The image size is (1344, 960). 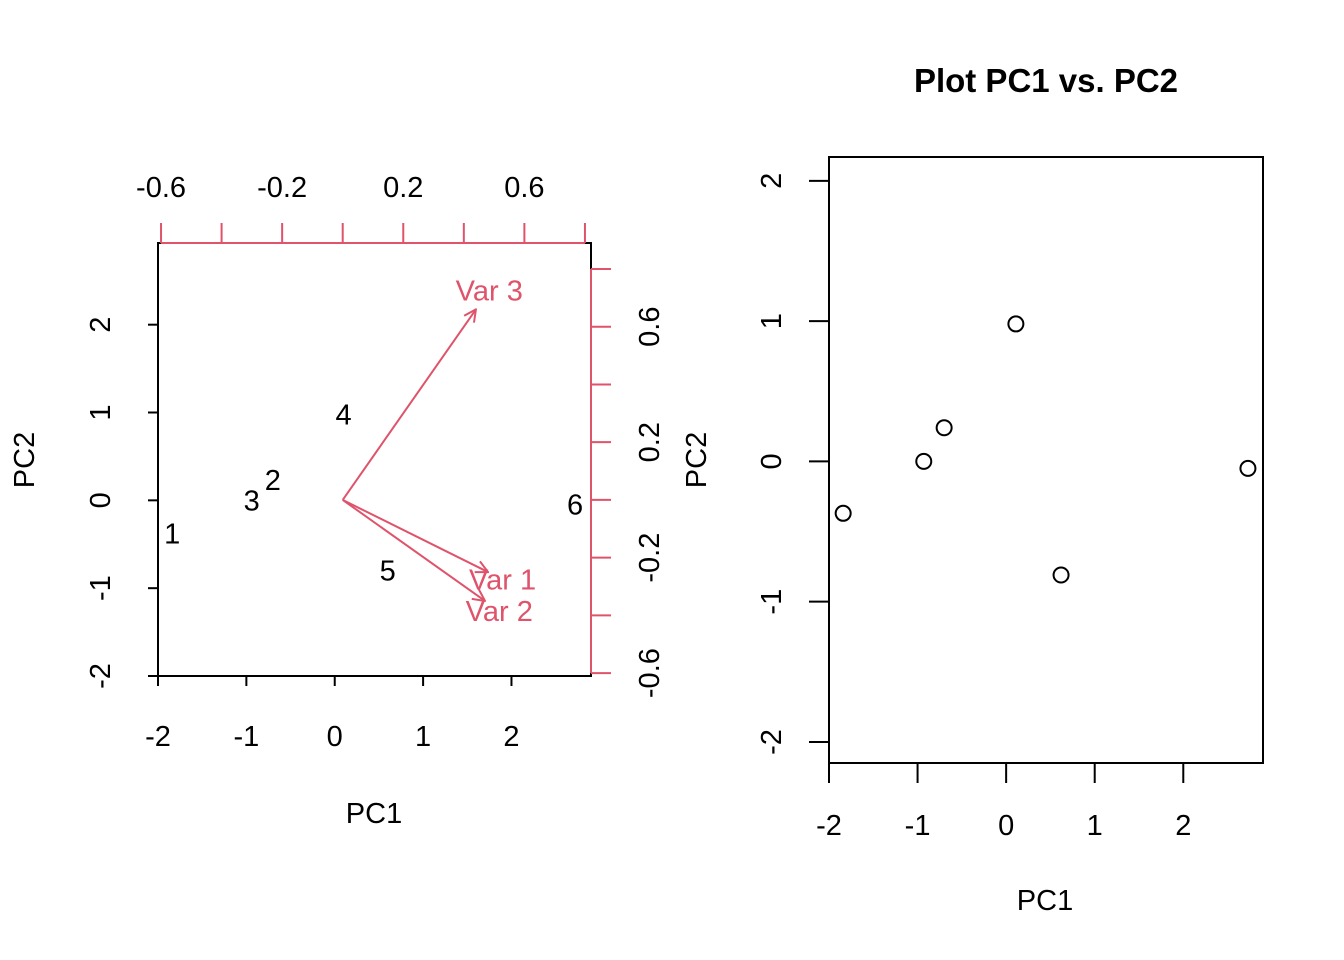 What do you see at coordinates (772, 742) in the screenshot?
I see `scatter-y-tick-label: -2` at bounding box center [772, 742].